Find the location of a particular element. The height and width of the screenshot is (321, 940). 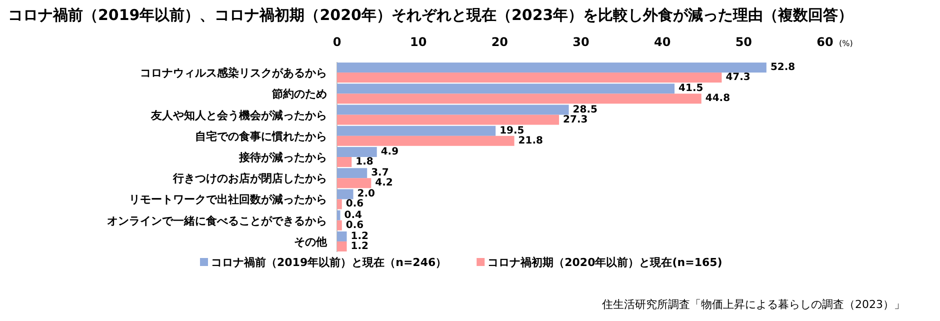

data-label: 27.3 is located at coordinates (575, 120).